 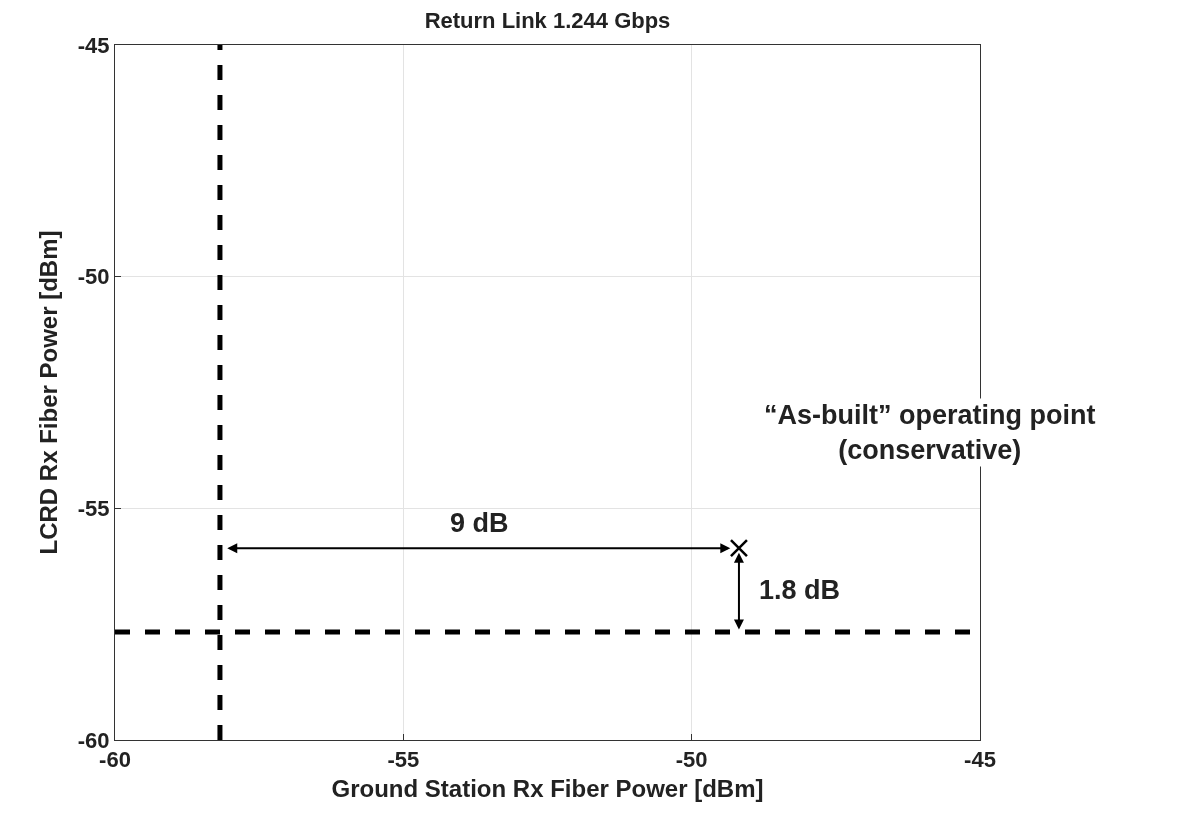 What do you see at coordinates (479, 523) in the screenshot?
I see `annotation: 9 dB` at bounding box center [479, 523].